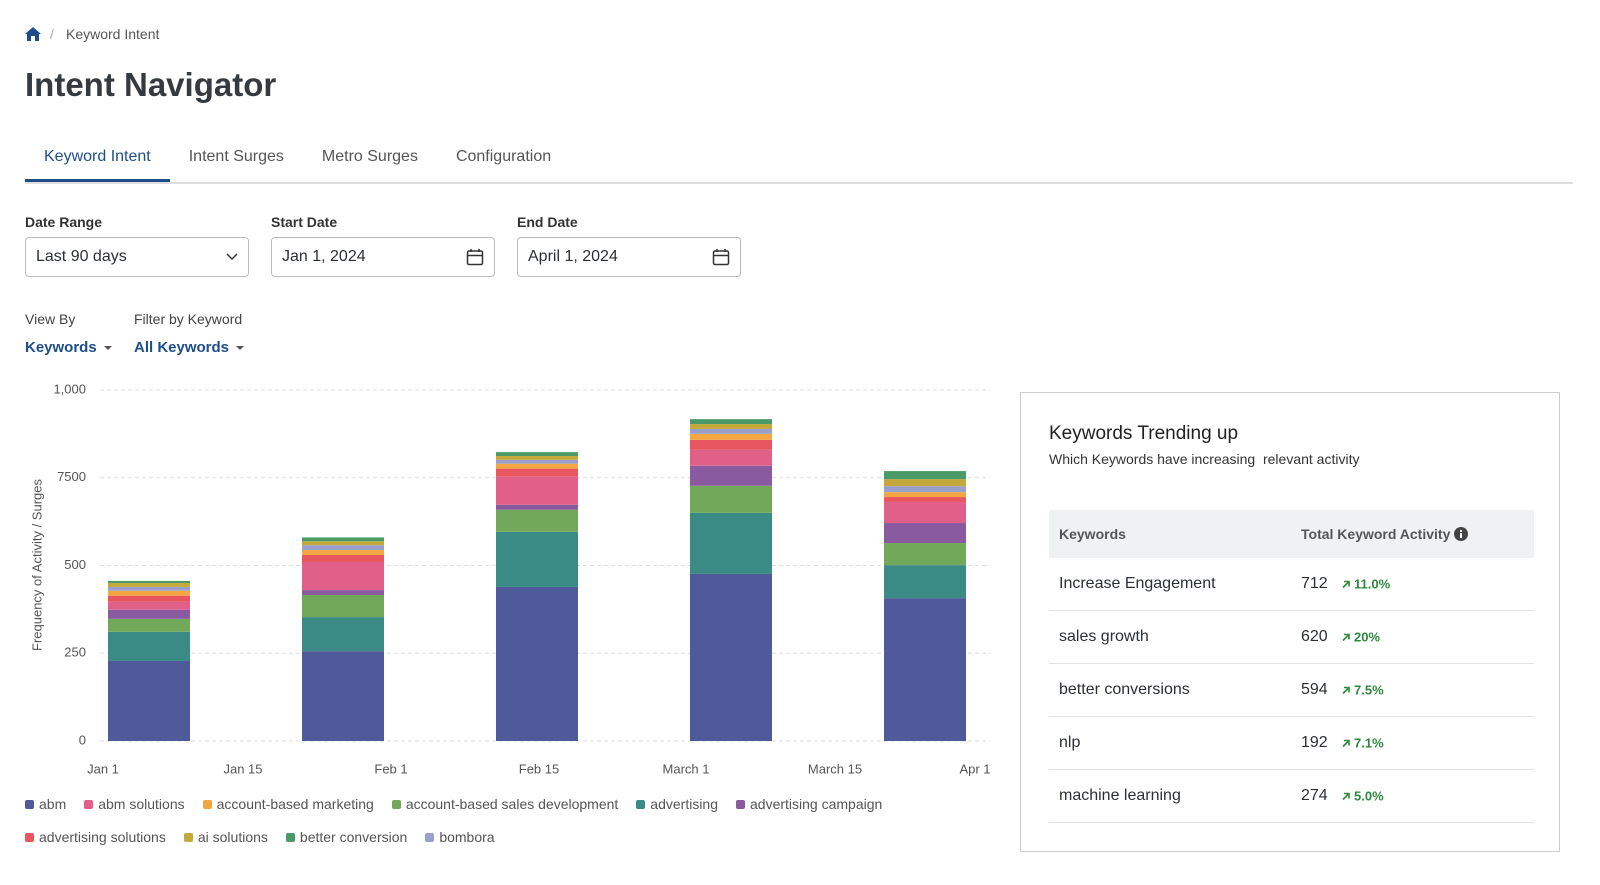 The width and height of the screenshot is (1600, 885). Describe the element at coordinates (503, 156) in the screenshot. I see `tab: Configuration` at that location.